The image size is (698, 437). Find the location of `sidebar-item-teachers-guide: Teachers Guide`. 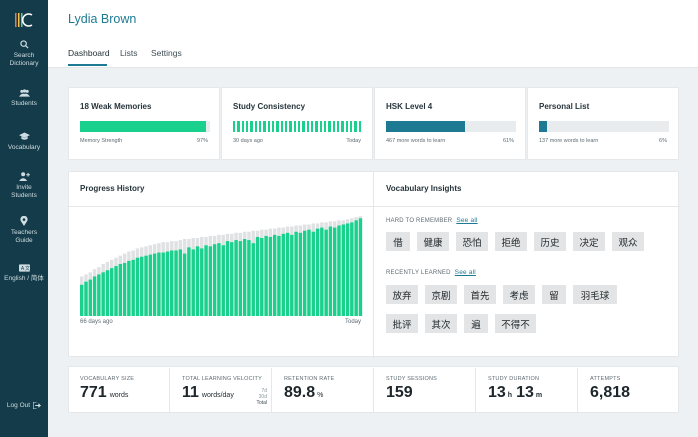

sidebar-item-teachers-guide: Teachers Guide is located at coordinates (24, 230).